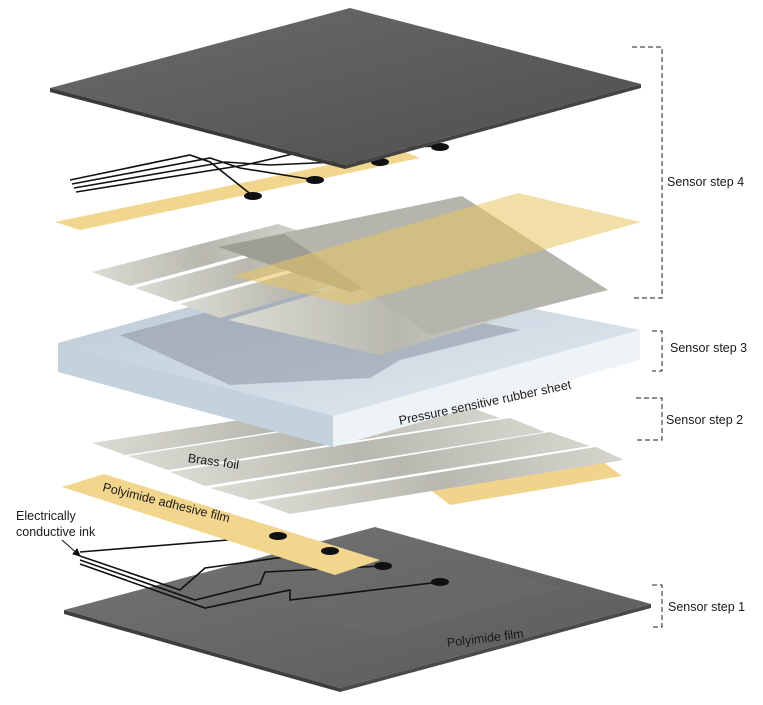  I want to click on upper-adhesive-film, so click(237, 190).